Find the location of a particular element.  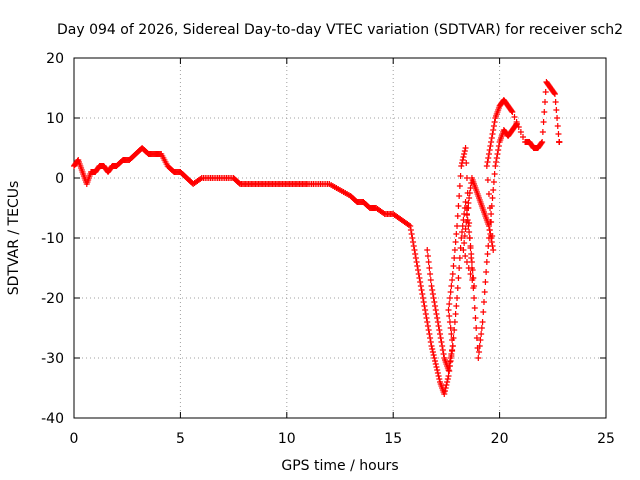

x-tick-label: 10 is located at coordinates (287, 439).